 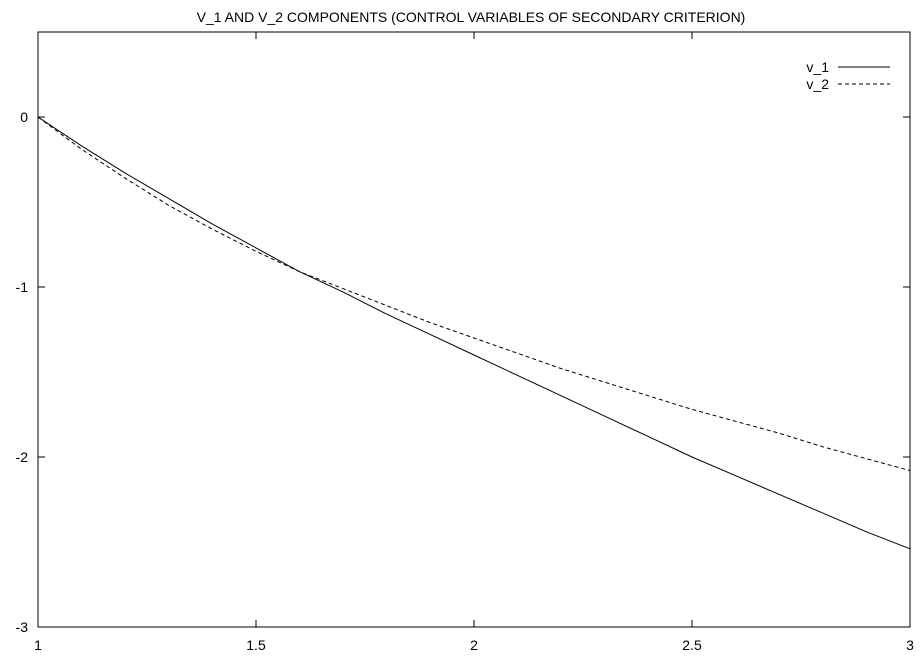 I want to click on y-tick-label: -2, so click(x=22, y=457).